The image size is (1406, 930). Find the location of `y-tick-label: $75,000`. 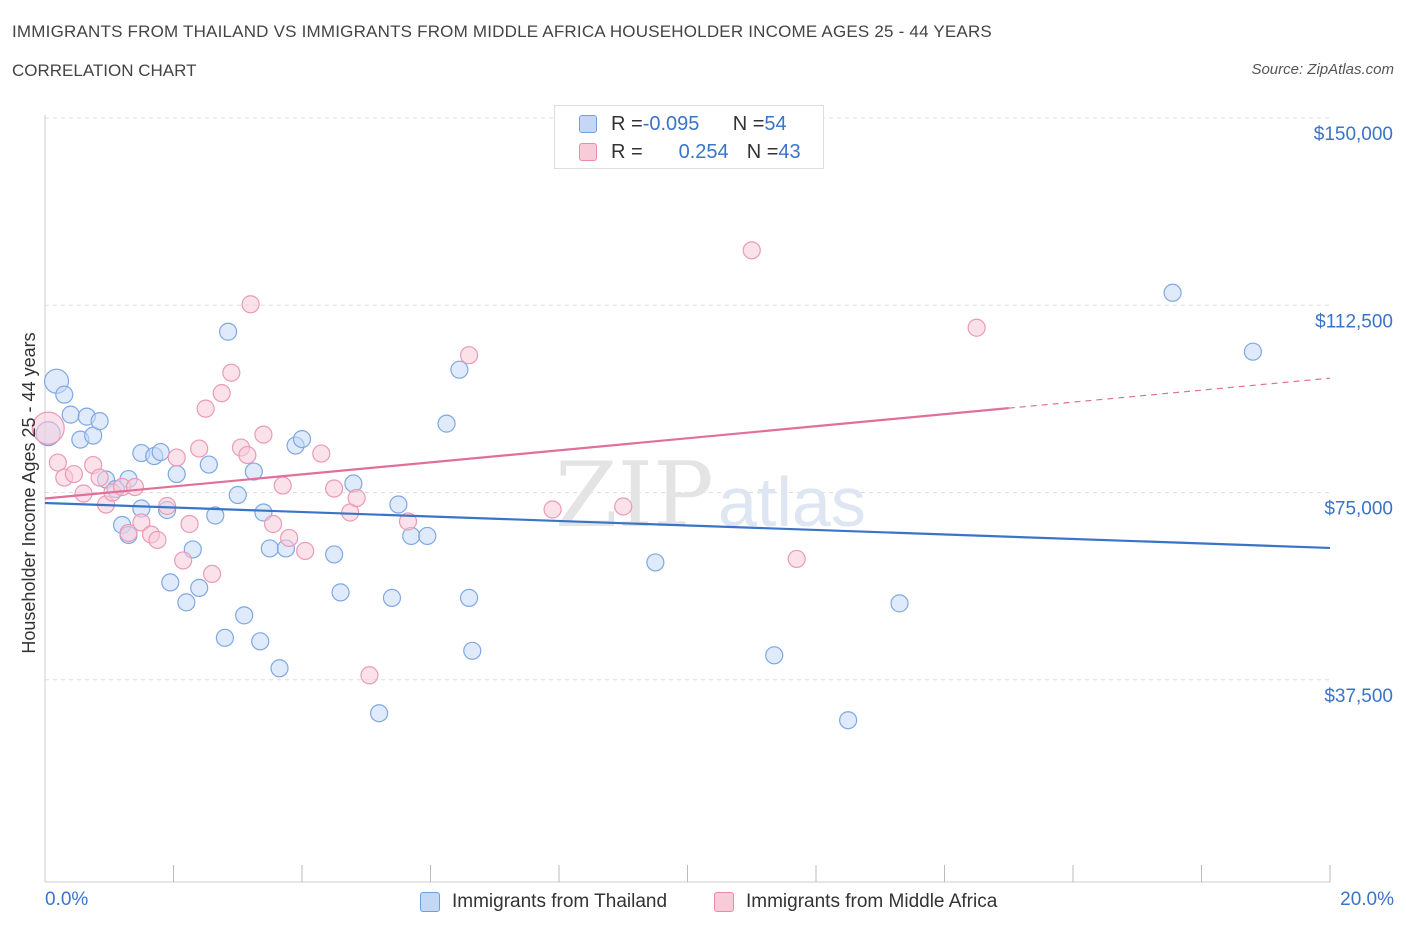

y-tick-label: $75,000 is located at coordinates (1358, 509).